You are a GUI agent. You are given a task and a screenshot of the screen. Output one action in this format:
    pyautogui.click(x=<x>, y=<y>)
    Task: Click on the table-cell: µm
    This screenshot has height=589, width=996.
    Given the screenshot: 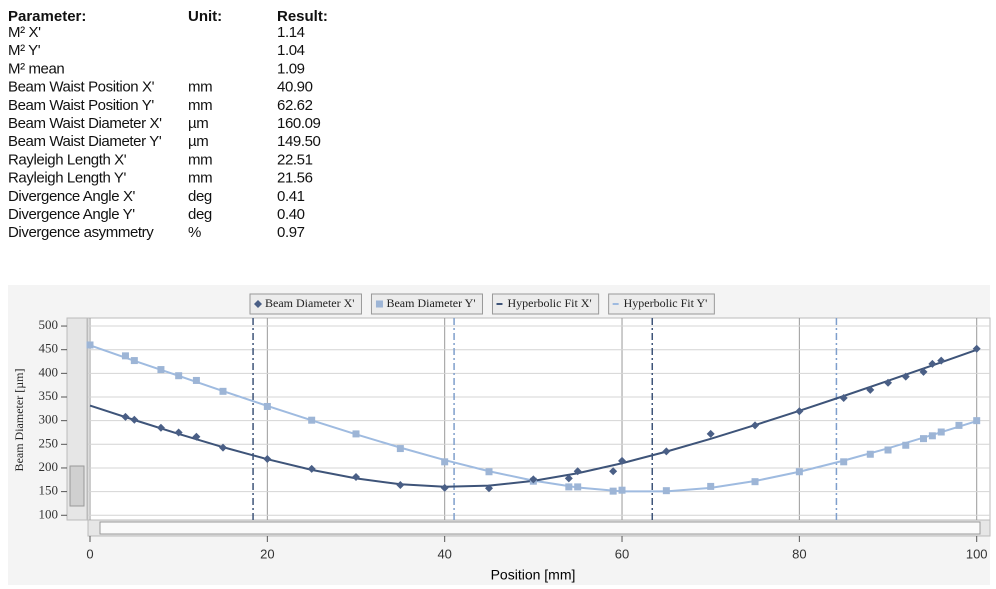 What is the action you would take?
    pyautogui.click(x=198, y=123)
    